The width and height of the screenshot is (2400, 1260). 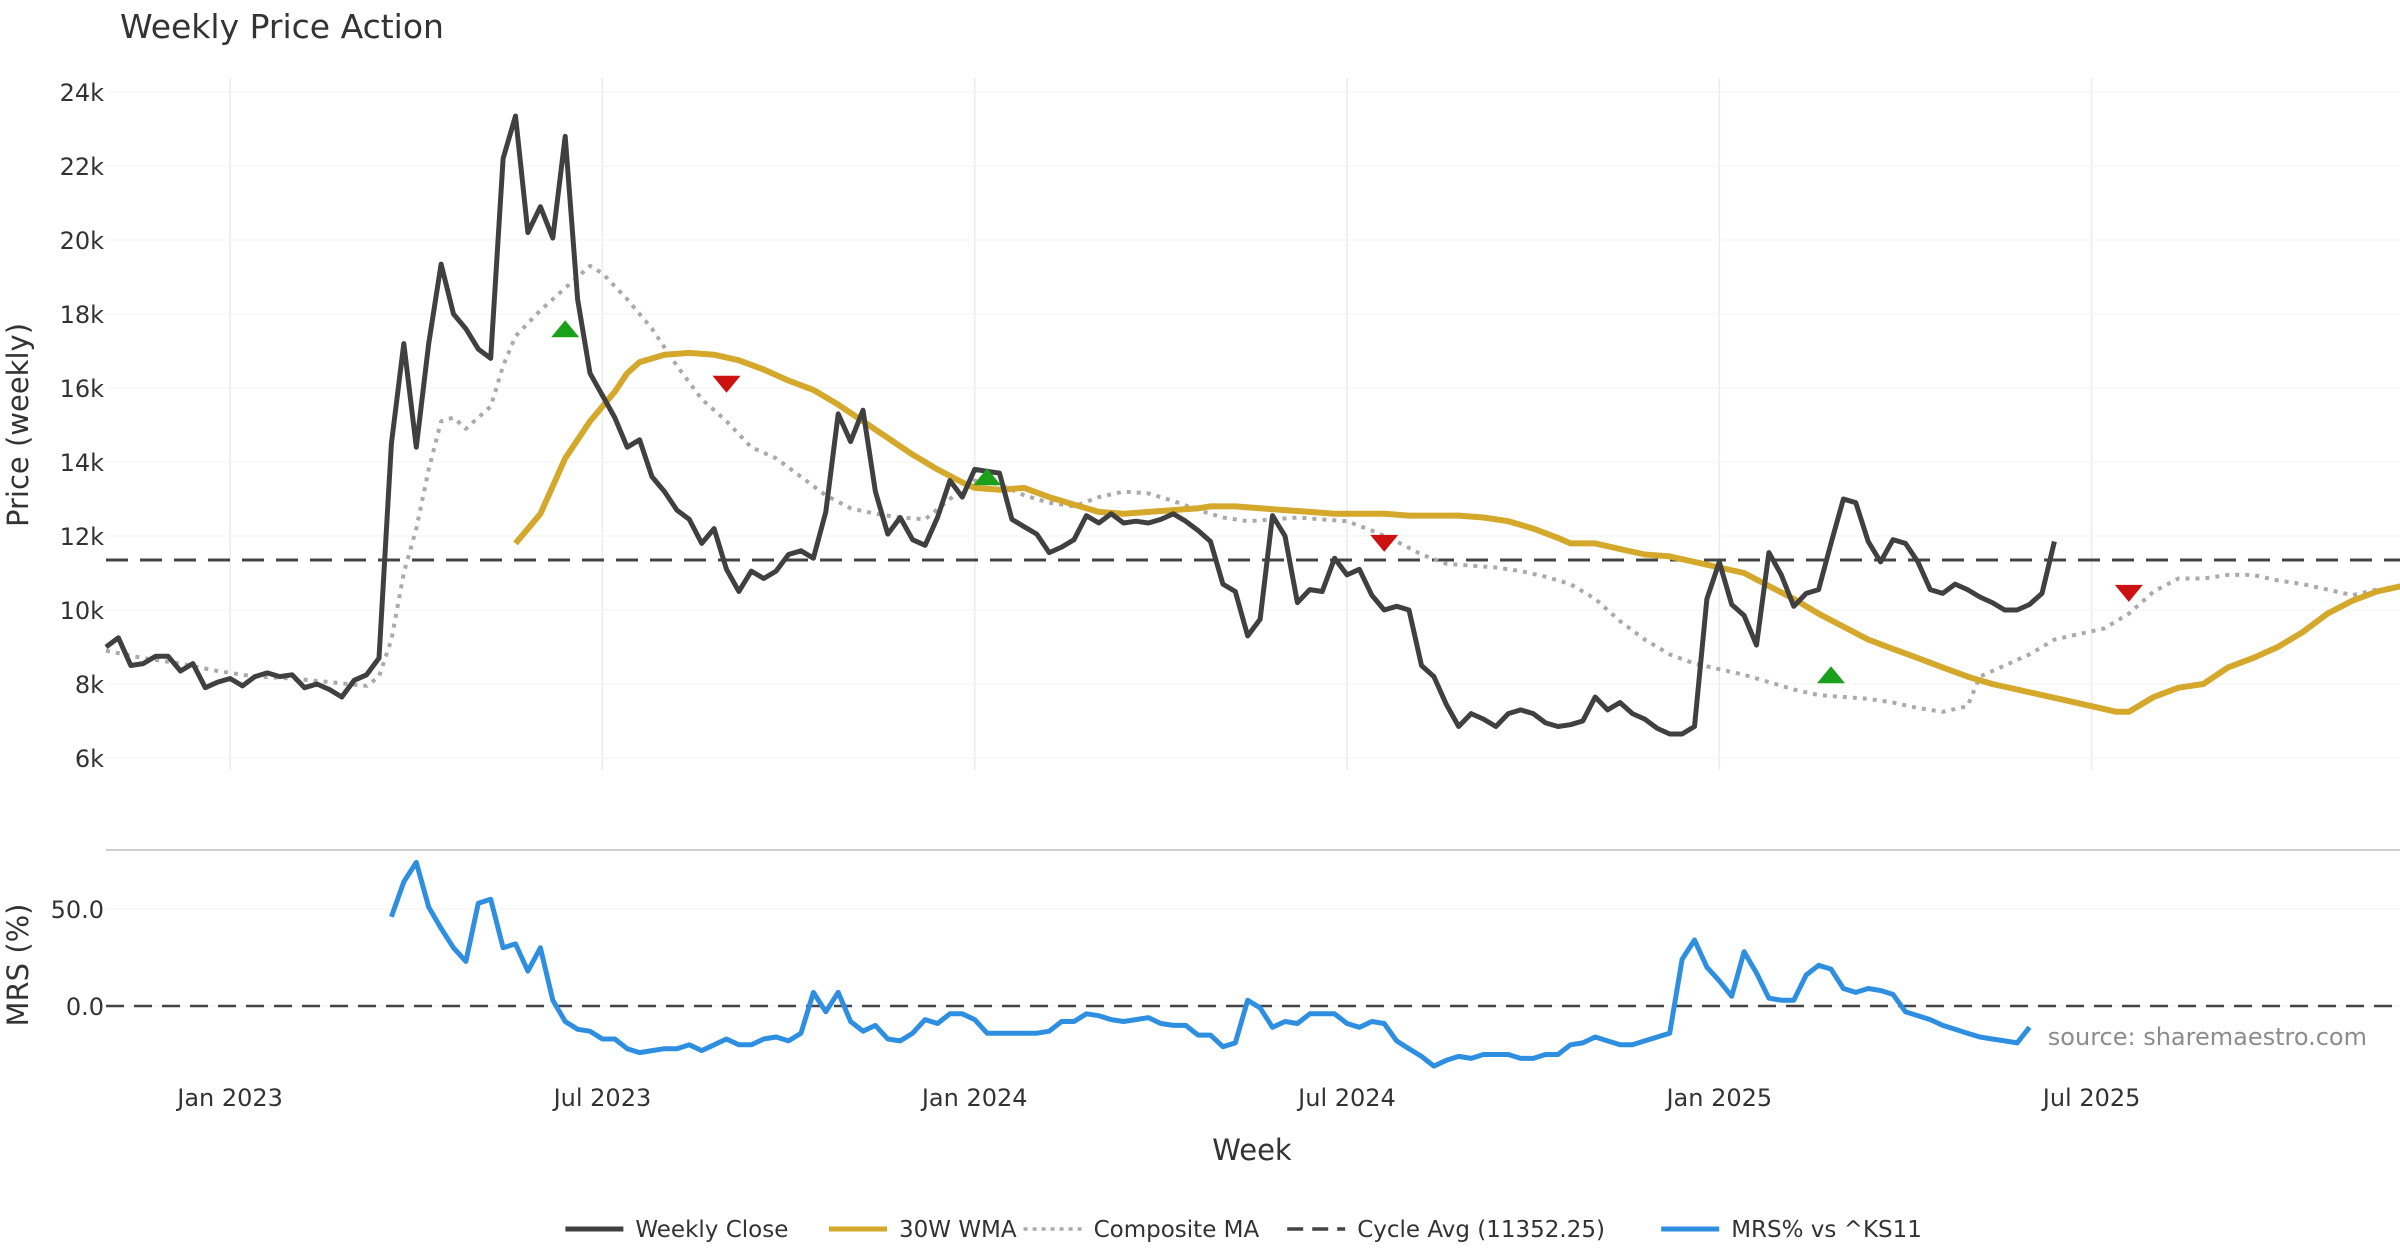 What do you see at coordinates (82, 241) in the screenshot?
I see `price-y-tick-label: 20k` at bounding box center [82, 241].